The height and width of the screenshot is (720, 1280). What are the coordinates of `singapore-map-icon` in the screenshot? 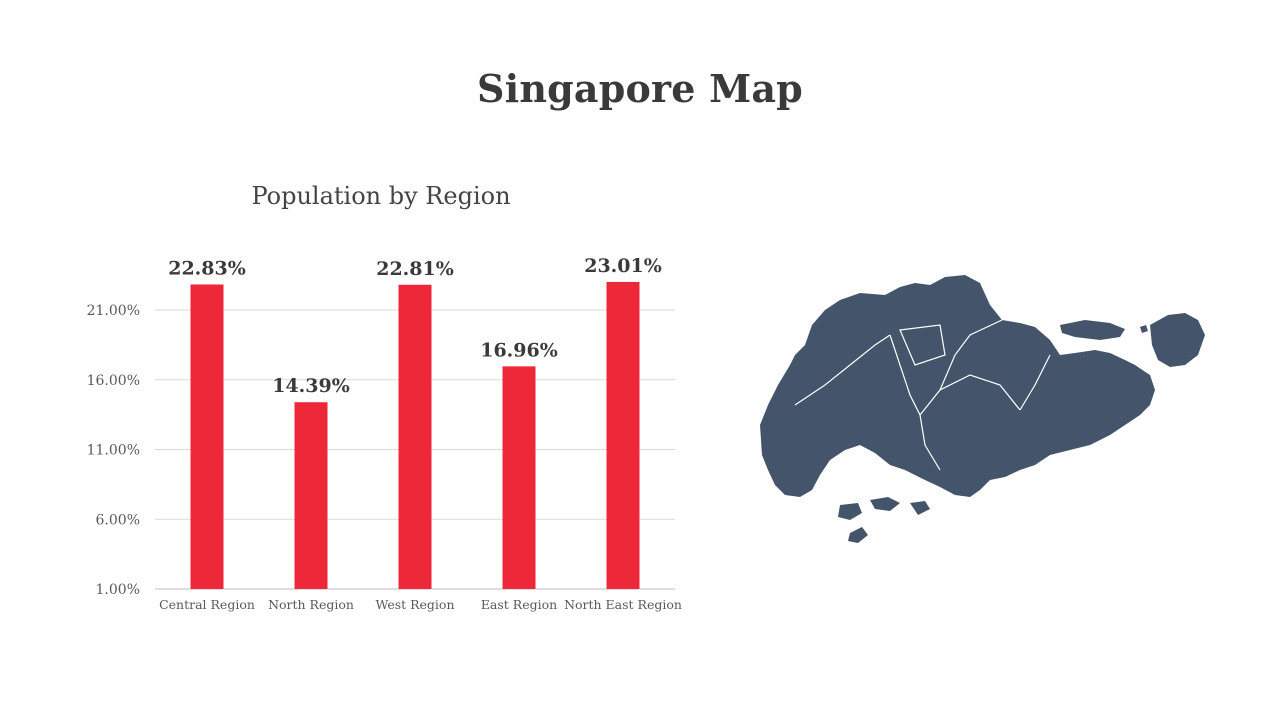 It's located at (982, 409).